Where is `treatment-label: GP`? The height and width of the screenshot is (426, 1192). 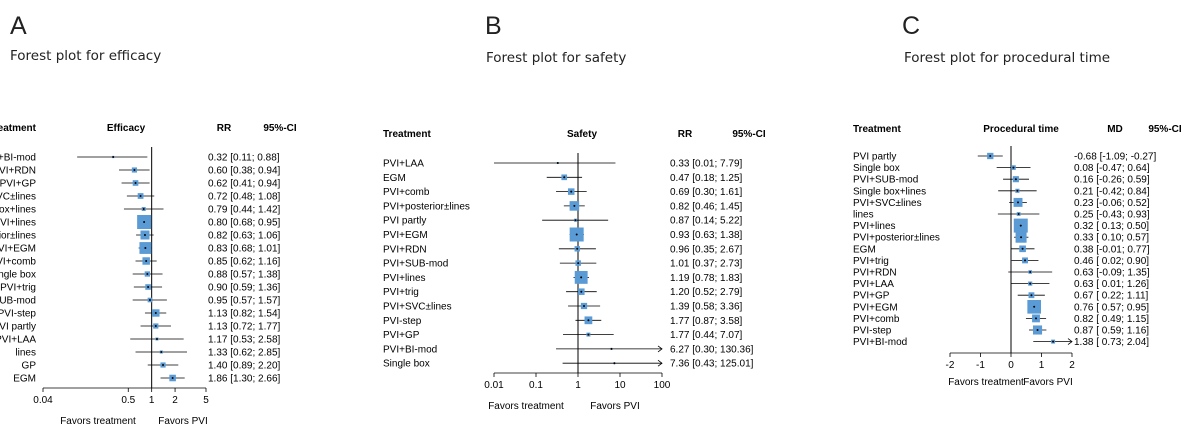
treatment-label: GP is located at coordinates (29, 366).